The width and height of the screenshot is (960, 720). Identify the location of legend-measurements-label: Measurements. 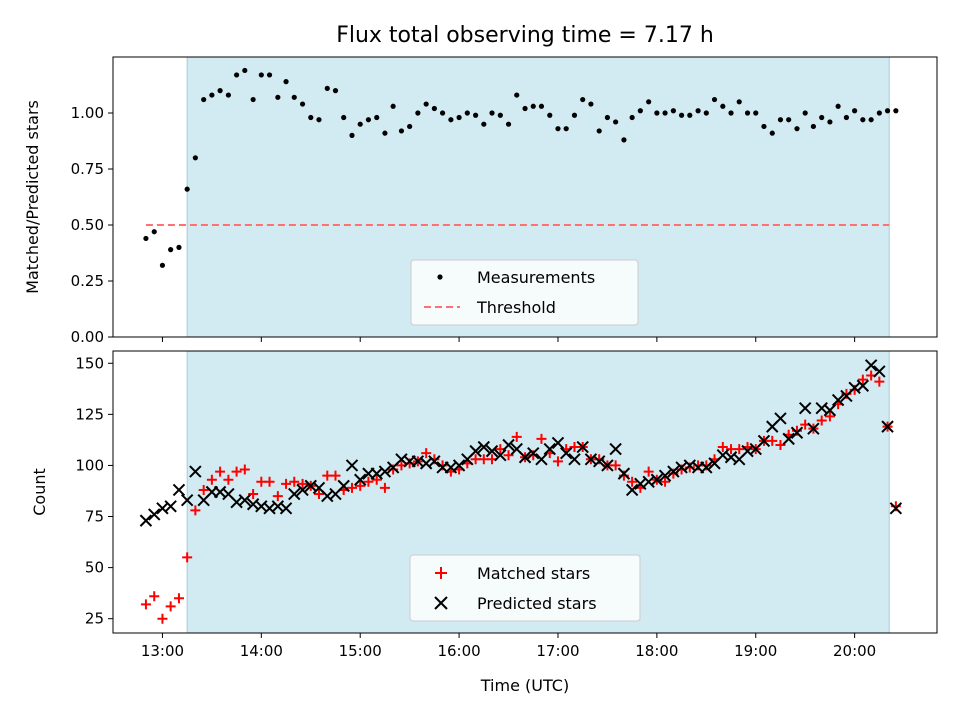
(536, 277).